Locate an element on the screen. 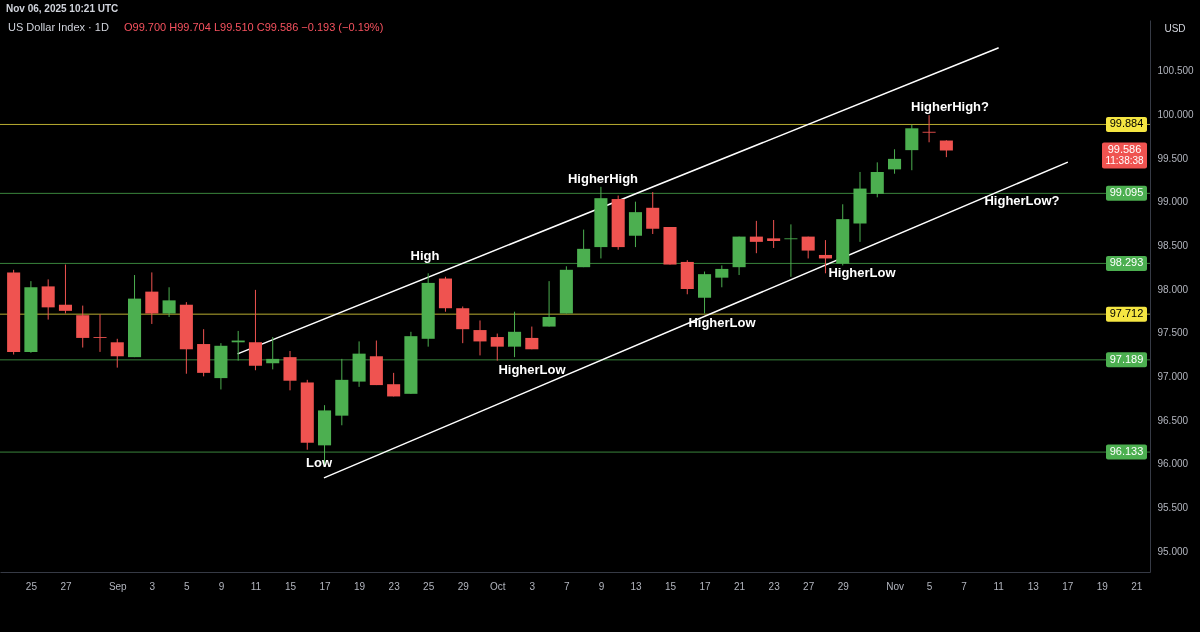  x-tick-label: Sep is located at coordinates (118, 586).